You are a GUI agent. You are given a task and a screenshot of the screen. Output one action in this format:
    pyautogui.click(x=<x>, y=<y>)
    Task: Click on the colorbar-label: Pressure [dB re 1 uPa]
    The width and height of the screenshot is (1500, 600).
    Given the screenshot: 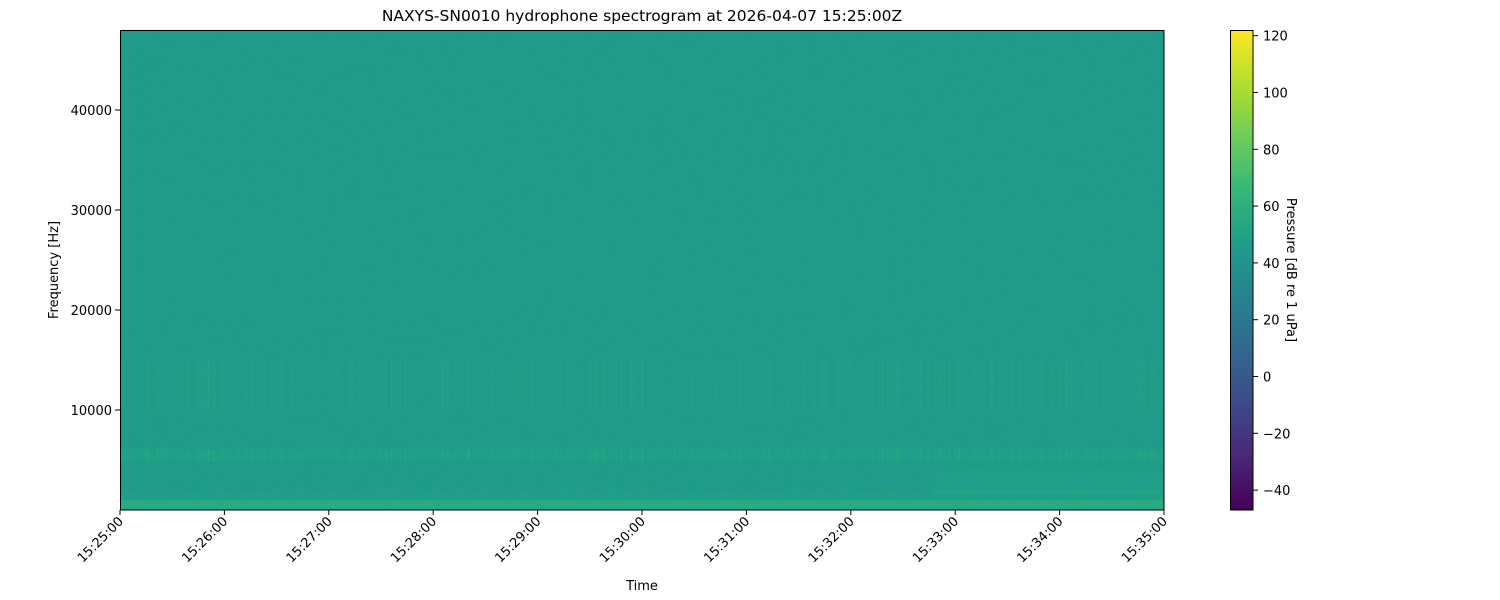 What is the action you would take?
    pyautogui.click(x=1290, y=270)
    